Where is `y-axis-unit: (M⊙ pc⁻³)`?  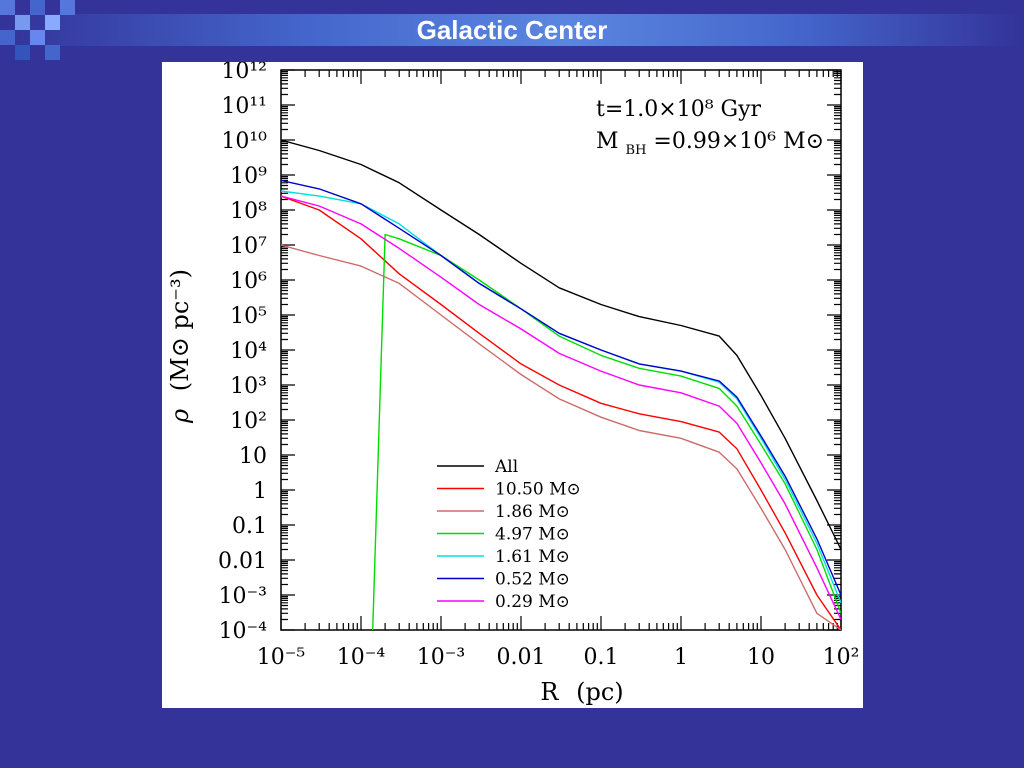 y-axis-unit: (M⊙ pc⁻³) is located at coordinates (180, 330).